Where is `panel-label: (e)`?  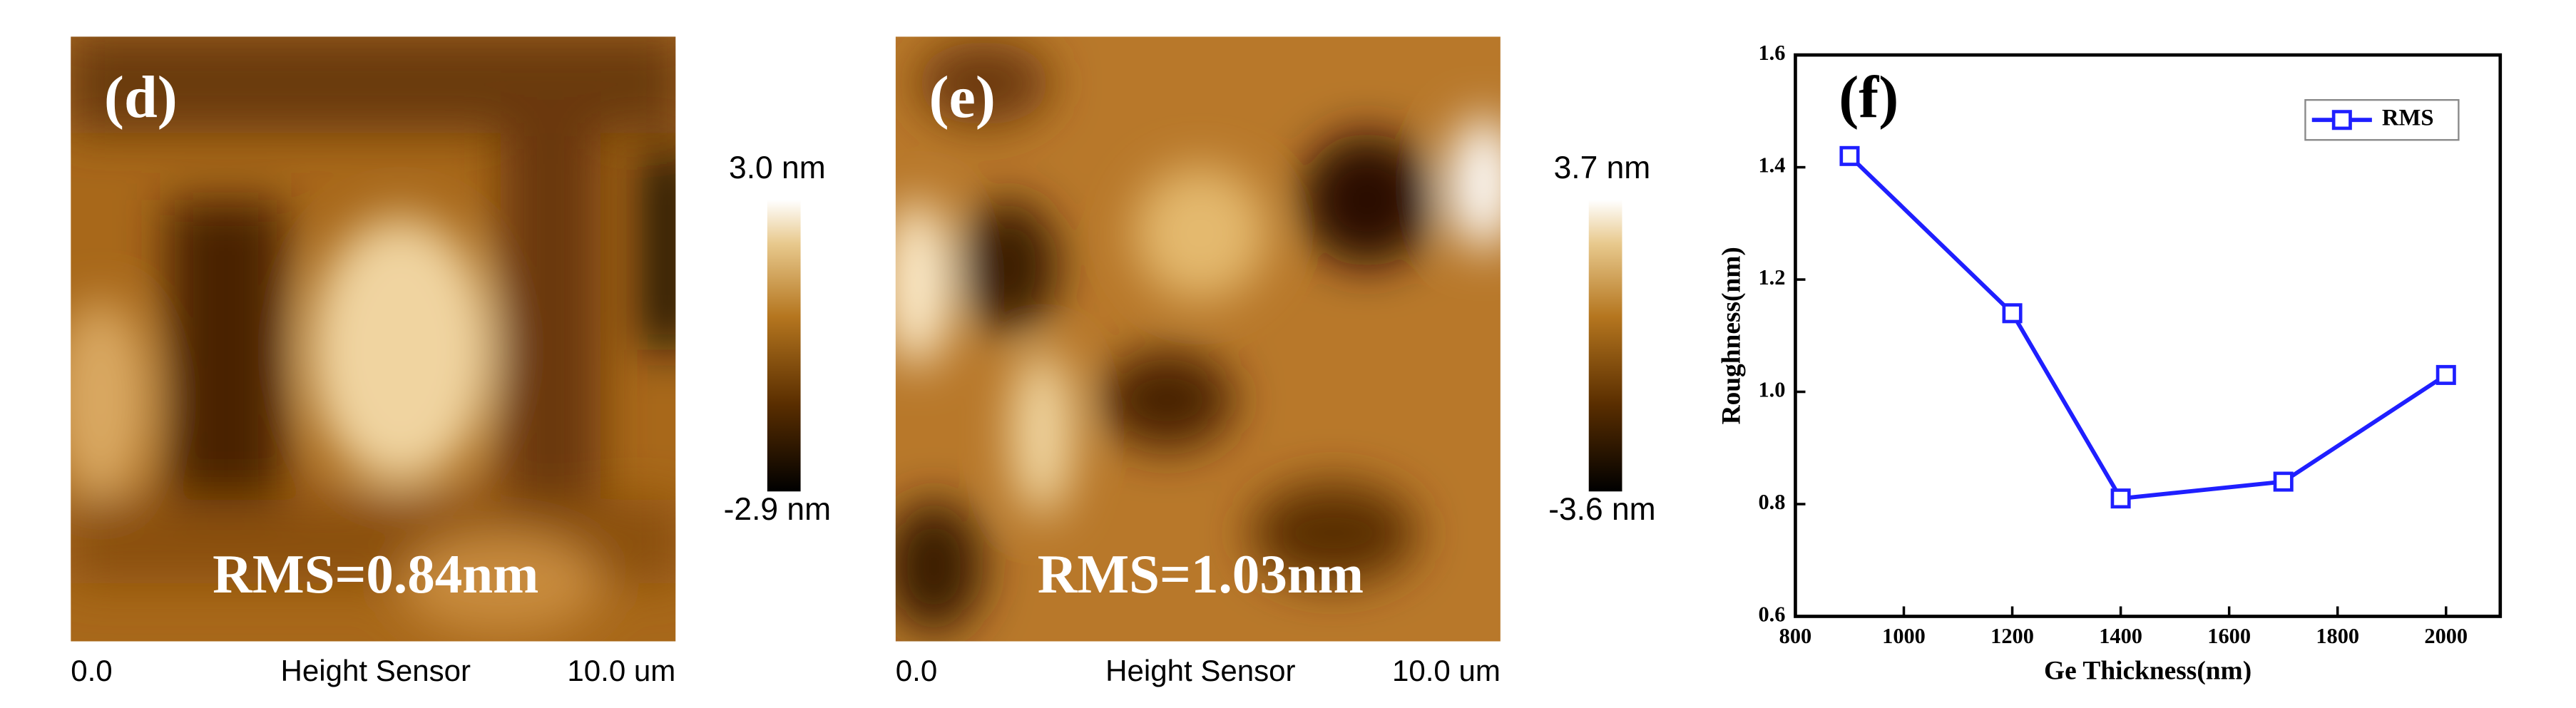 panel-label: (e) is located at coordinates (962, 97).